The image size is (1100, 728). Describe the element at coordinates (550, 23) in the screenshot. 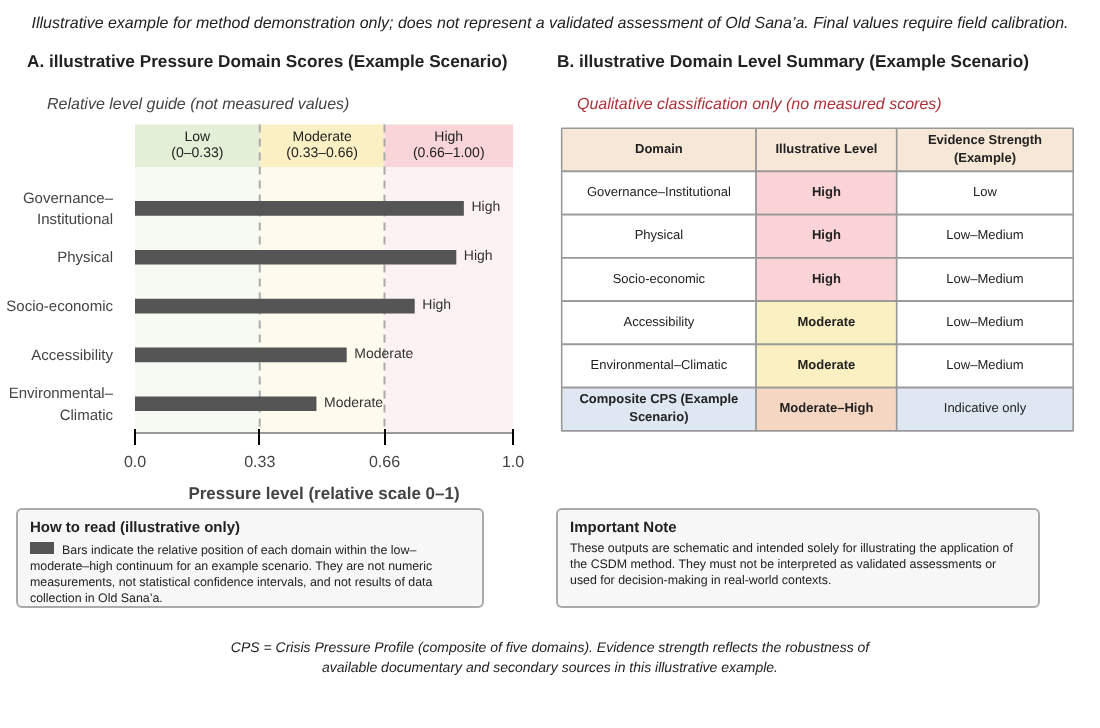

I see `text: Illustrative example for method demonstration only; does not represent a validated assessment of Old Sana’a. Final values require field calibration.` at that location.